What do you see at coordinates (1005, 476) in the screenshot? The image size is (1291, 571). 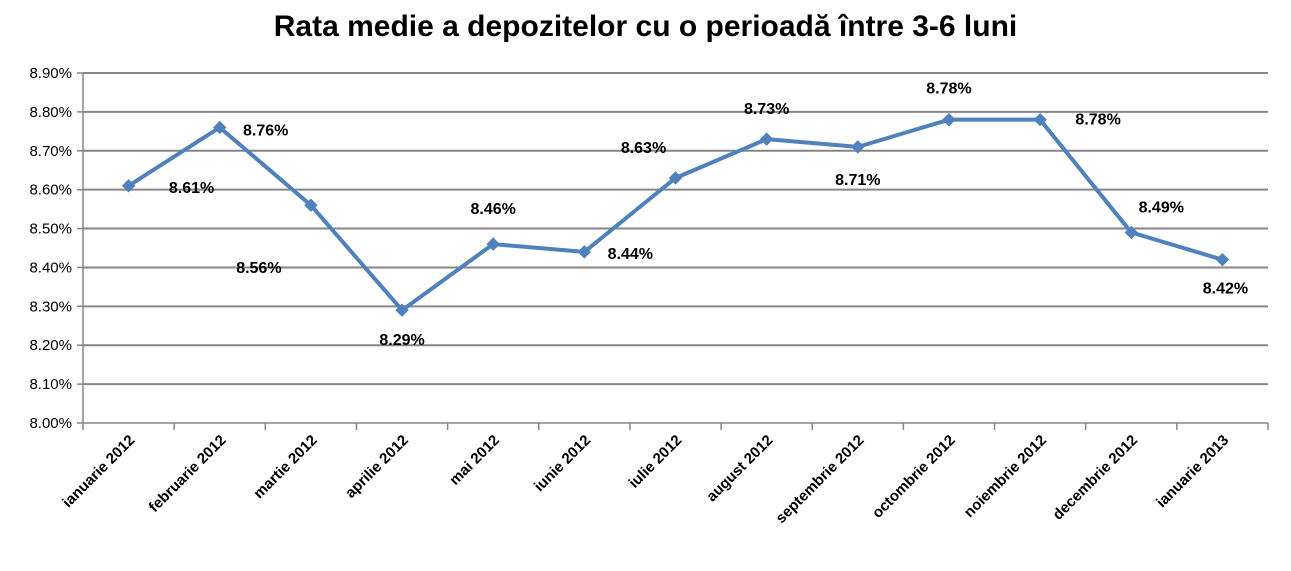 I see `x-tick-label: noiembrie 2012` at bounding box center [1005, 476].